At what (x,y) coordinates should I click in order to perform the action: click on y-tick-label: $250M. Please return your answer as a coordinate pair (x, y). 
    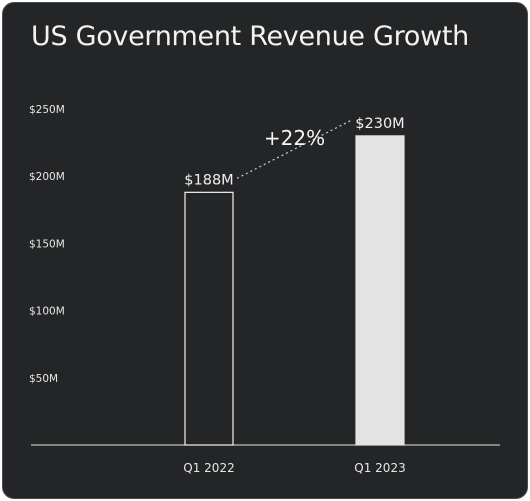
    Looking at the image, I should click on (47, 110).